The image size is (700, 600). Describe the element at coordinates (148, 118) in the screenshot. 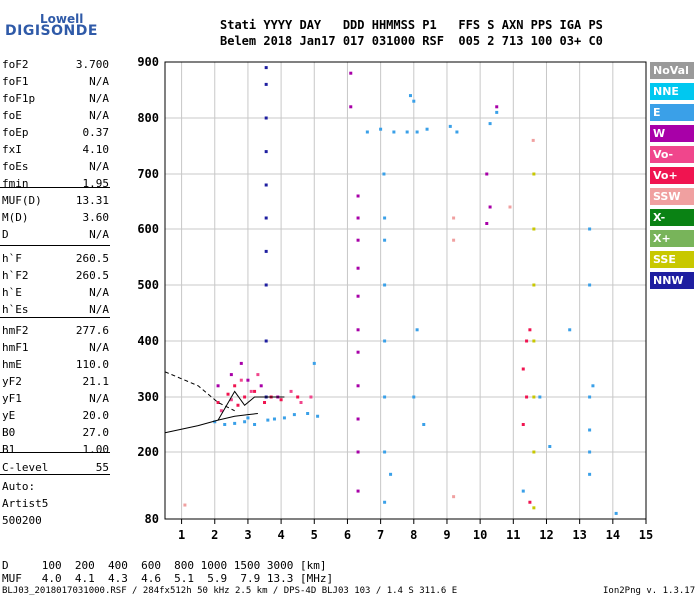

I see `y-tick-label: 800` at that location.